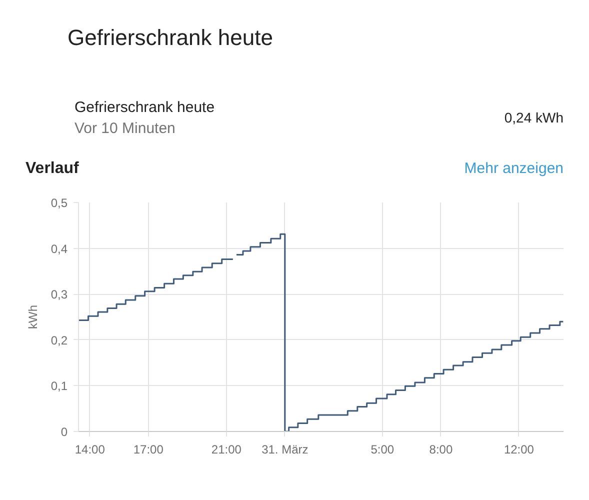 The image size is (589, 500). Describe the element at coordinates (382, 449) in the screenshot. I see `x-tick-label: 5:00` at that location.